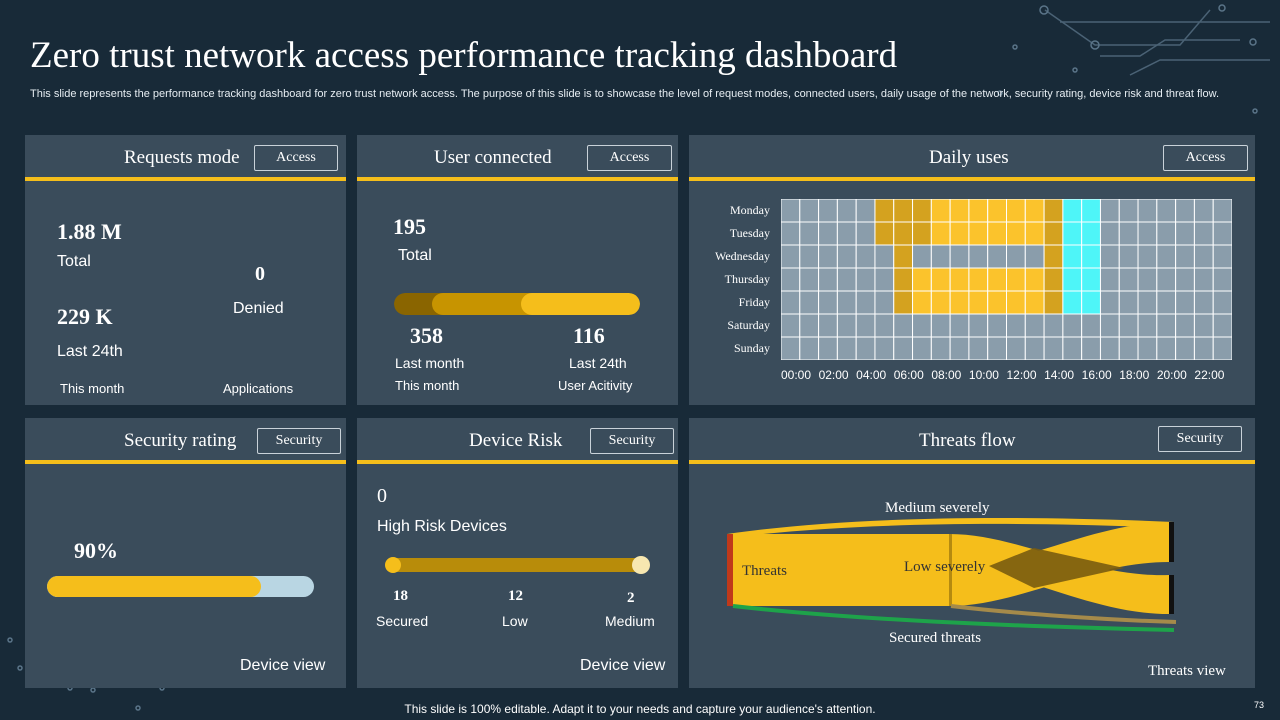 This screenshot has width=1280, height=720. I want to click on last24-requests-value: 229 K, so click(85, 316).